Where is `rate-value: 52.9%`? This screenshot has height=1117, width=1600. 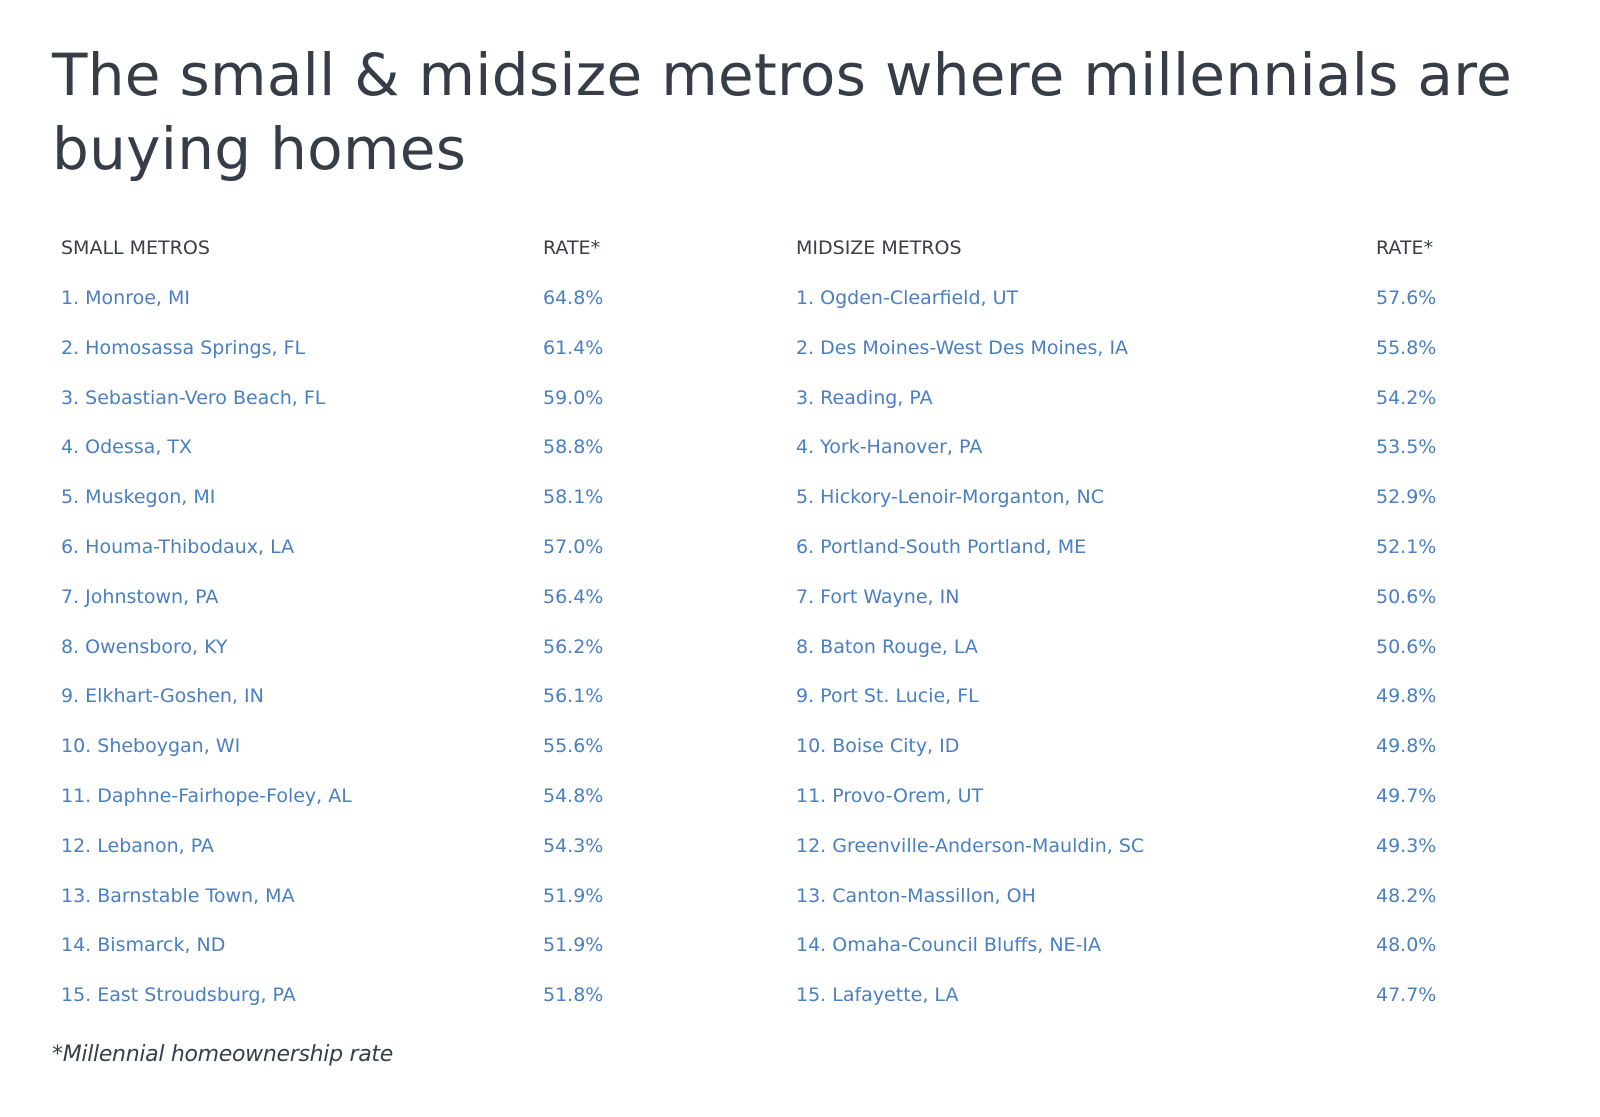 rate-value: 52.9% is located at coordinates (1406, 497).